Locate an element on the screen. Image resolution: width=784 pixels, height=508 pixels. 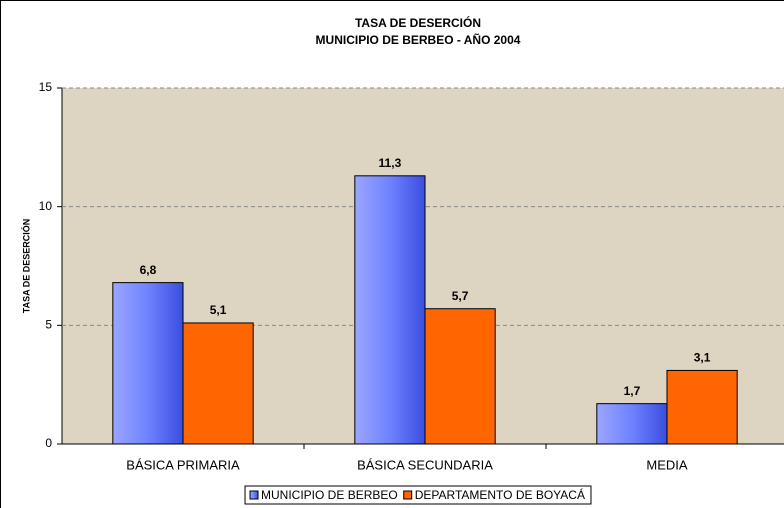
y-tick-label: 0 is located at coordinates (48, 443).